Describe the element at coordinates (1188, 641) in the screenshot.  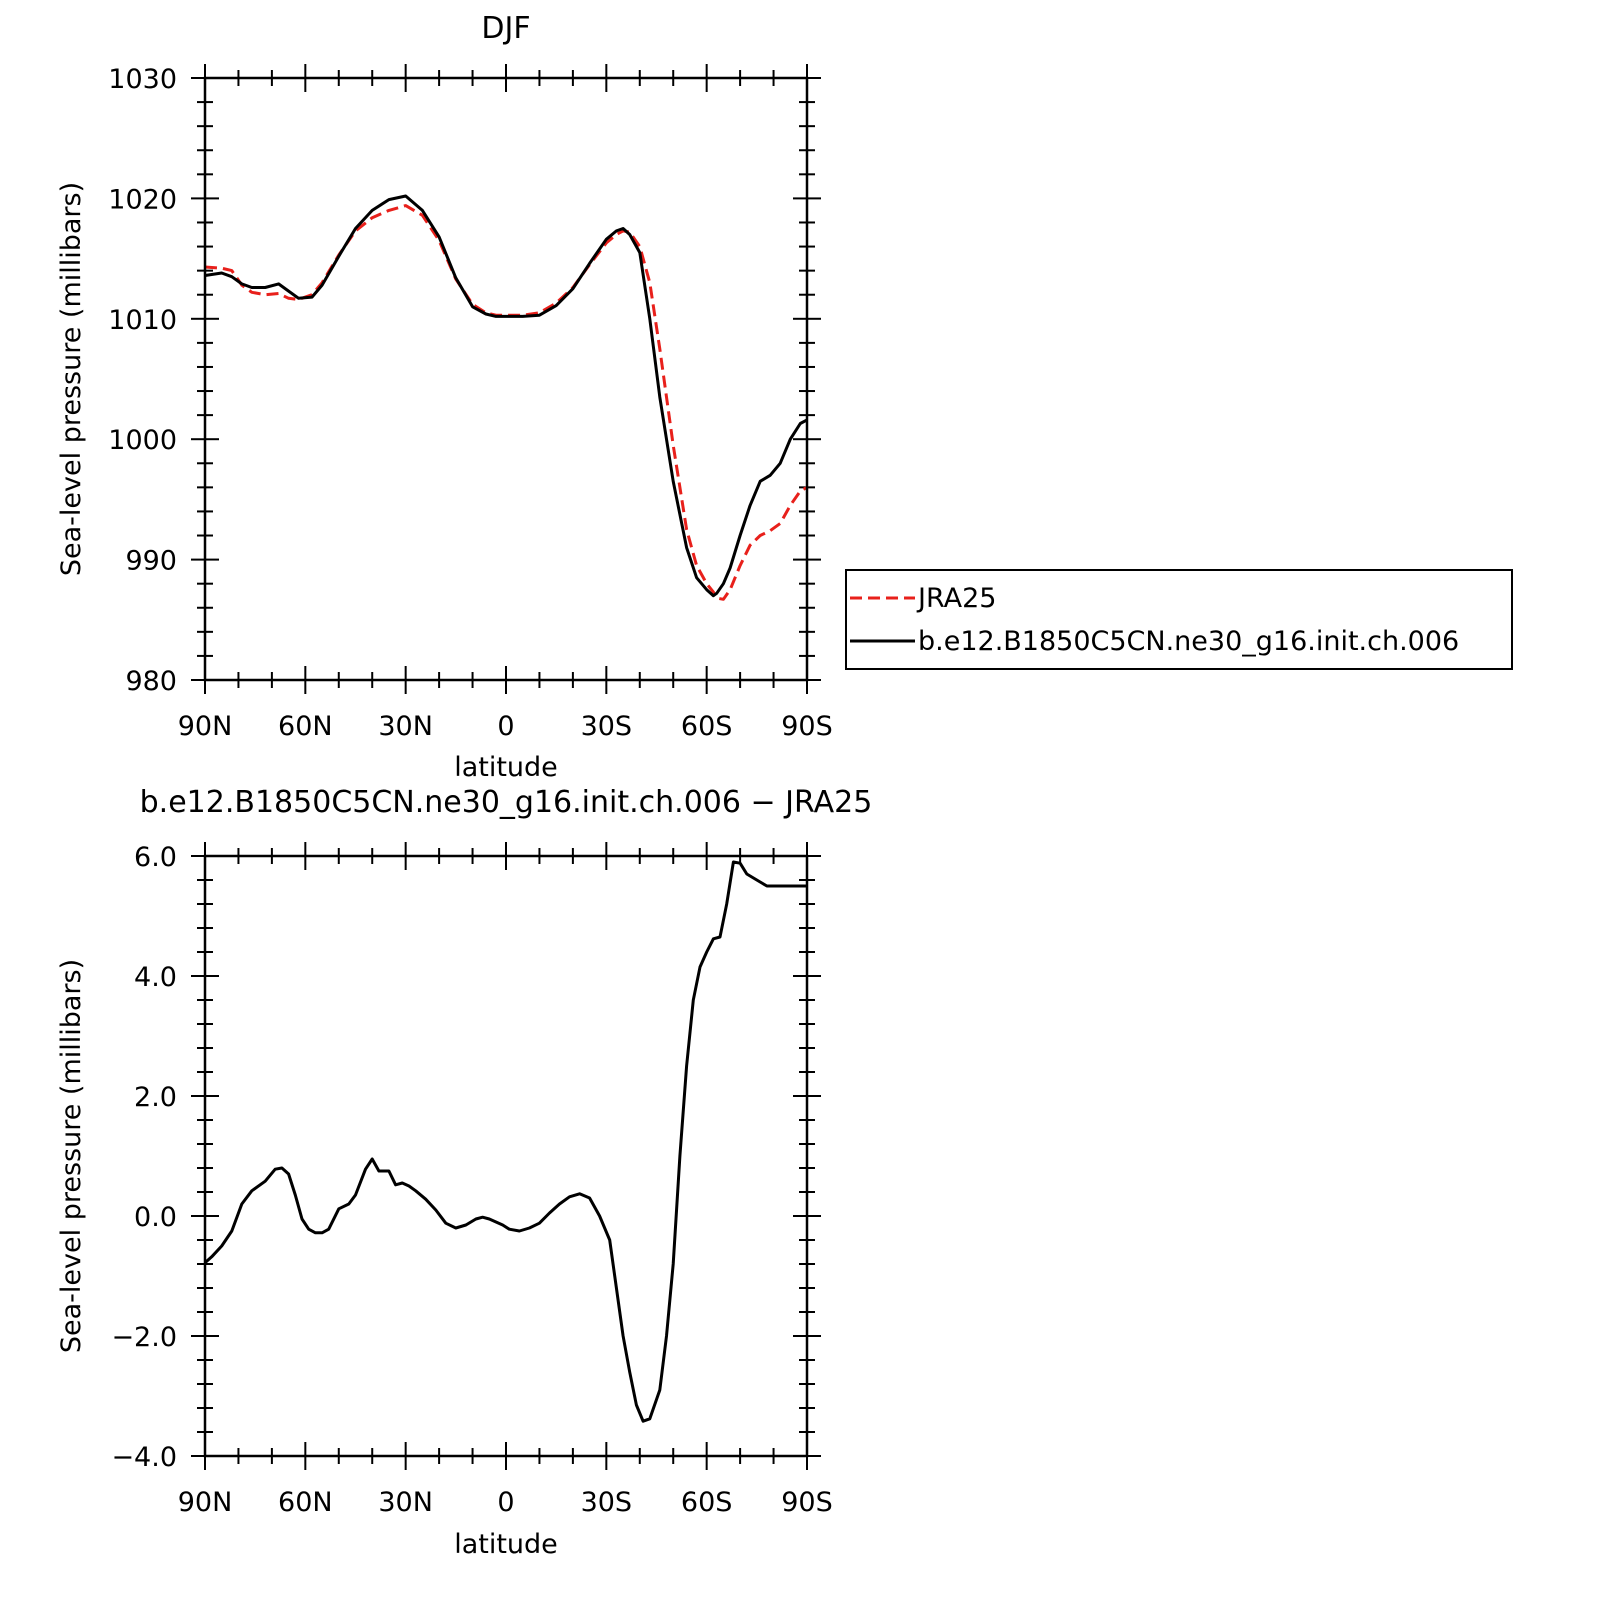
I see `legend-label-model: b.e12.B1850C5CN.ne30_g16.init.ch.006` at that location.